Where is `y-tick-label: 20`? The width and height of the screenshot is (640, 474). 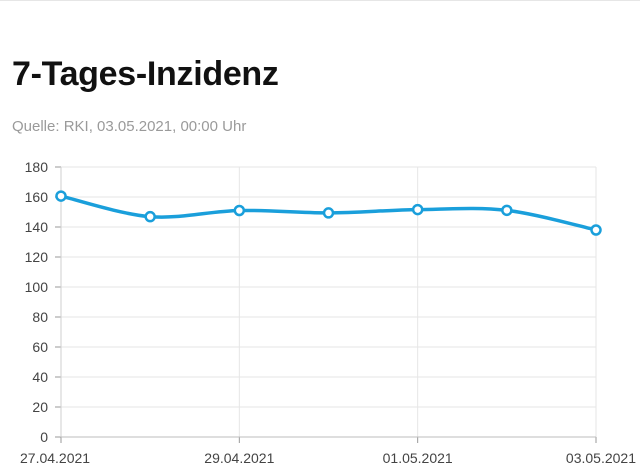
y-tick-label: 20 is located at coordinates (40, 407).